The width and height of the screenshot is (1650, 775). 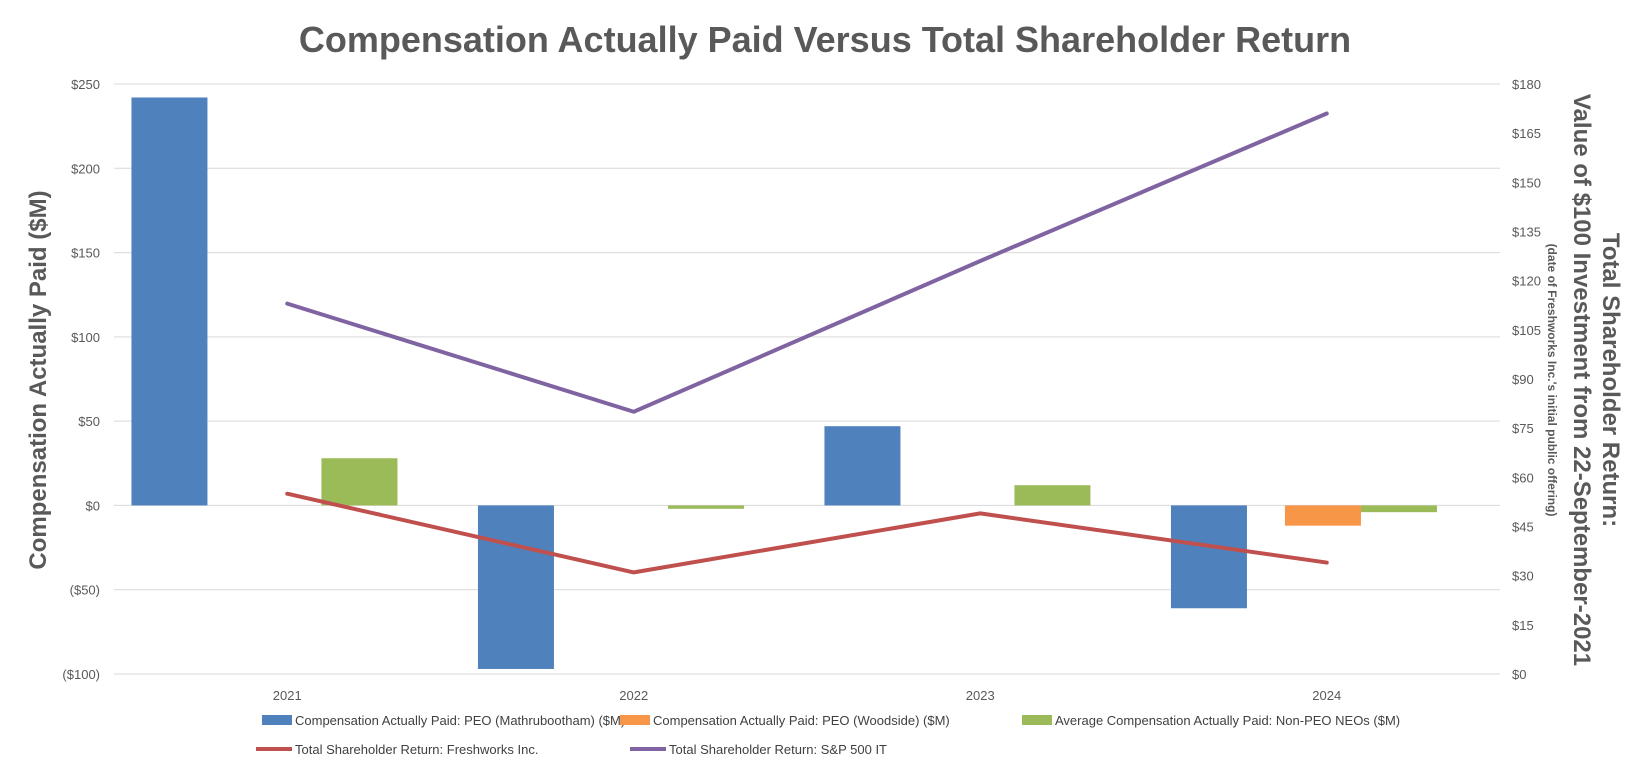 What do you see at coordinates (85, 590) in the screenshot?
I see `y-tick-label: ($50)` at bounding box center [85, 590].